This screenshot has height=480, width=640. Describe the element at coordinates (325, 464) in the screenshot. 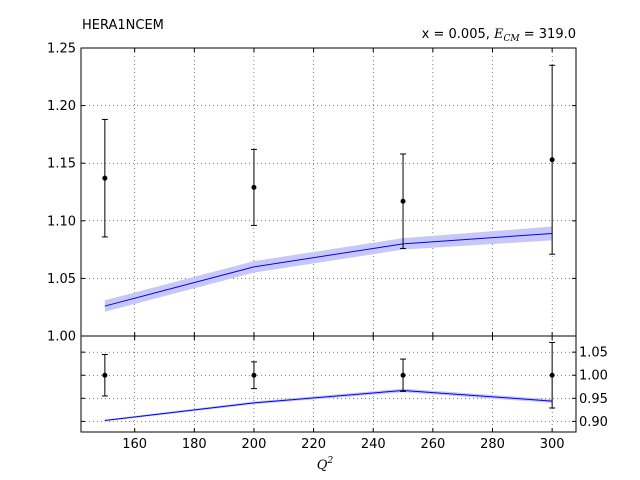

I see `x-axis-label: Q2` at that location.